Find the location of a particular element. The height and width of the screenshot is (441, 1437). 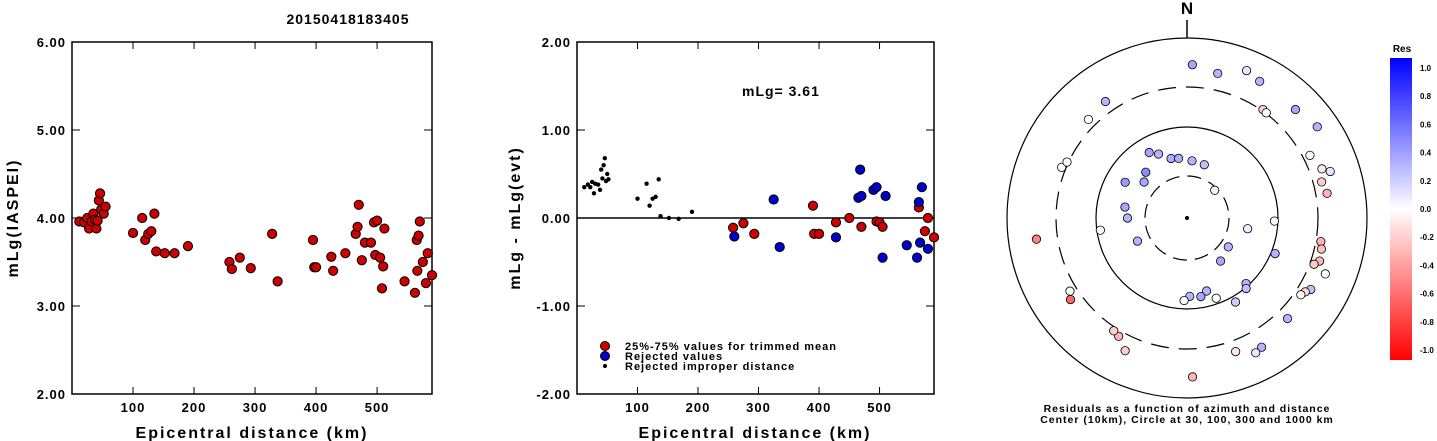

colorbar-tick-label: 0.0 is located at coordinates (1426, 209).